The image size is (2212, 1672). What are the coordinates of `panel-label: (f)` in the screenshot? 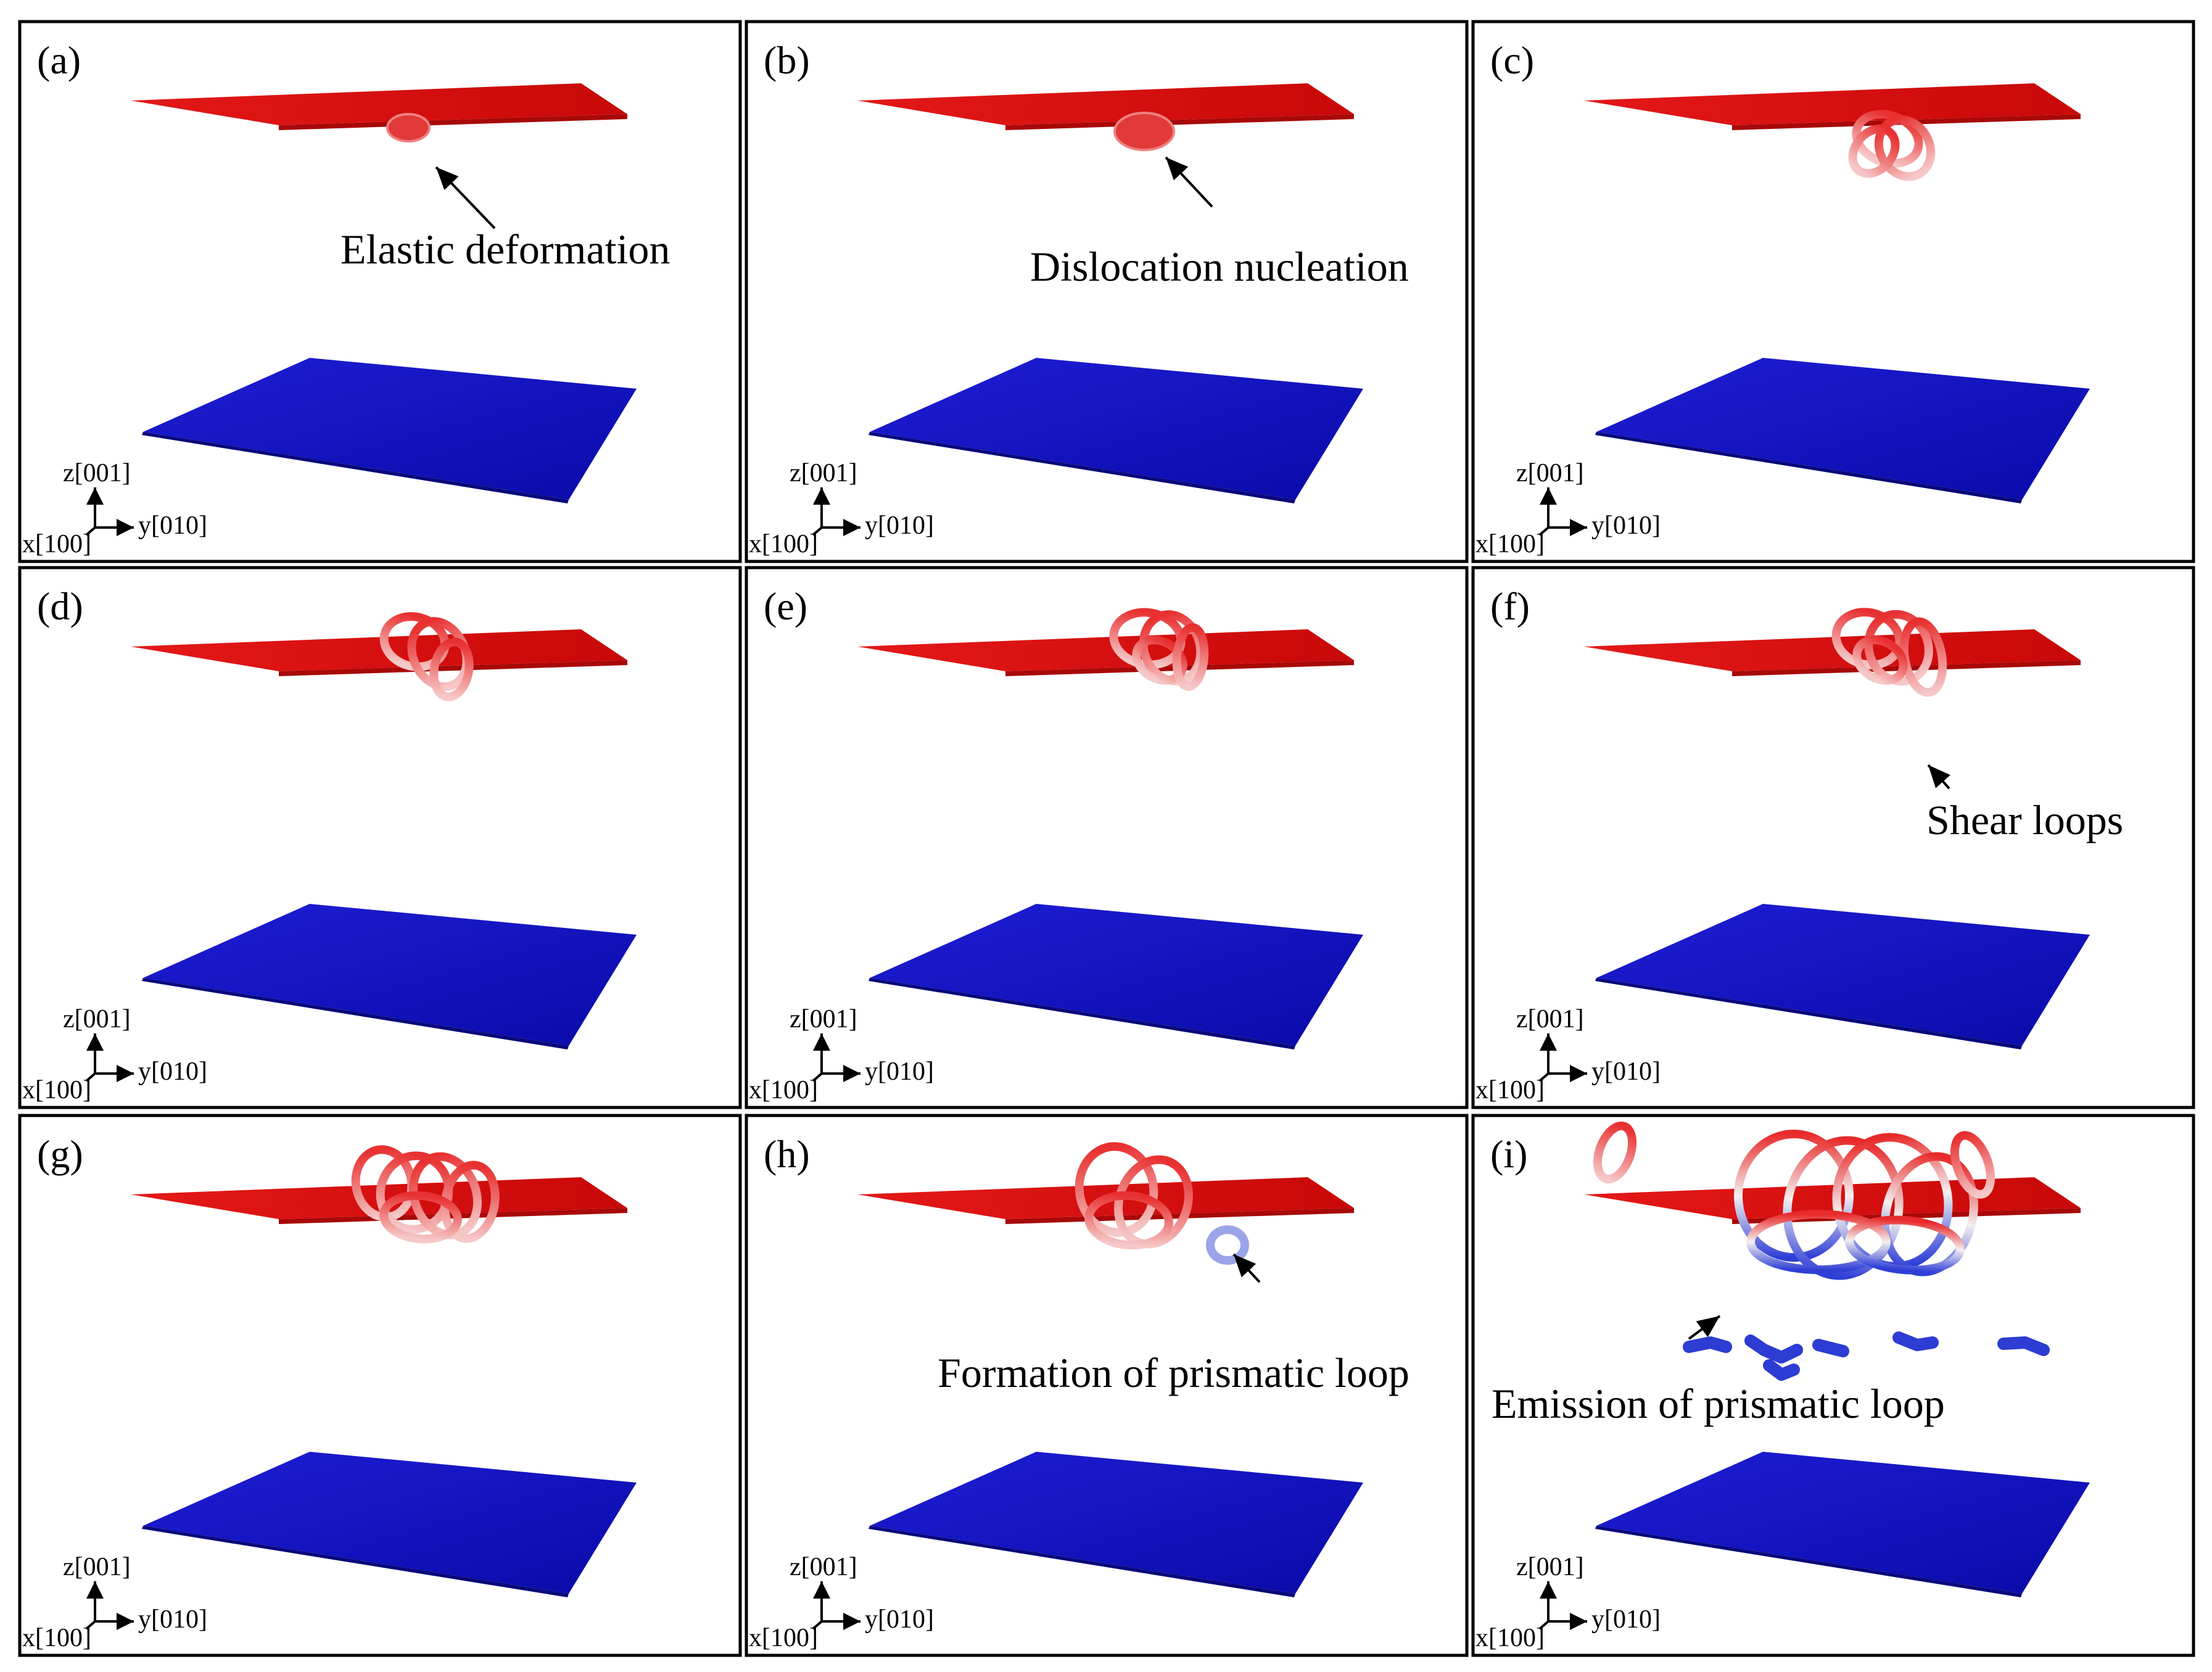 It's located at (1510, 606).